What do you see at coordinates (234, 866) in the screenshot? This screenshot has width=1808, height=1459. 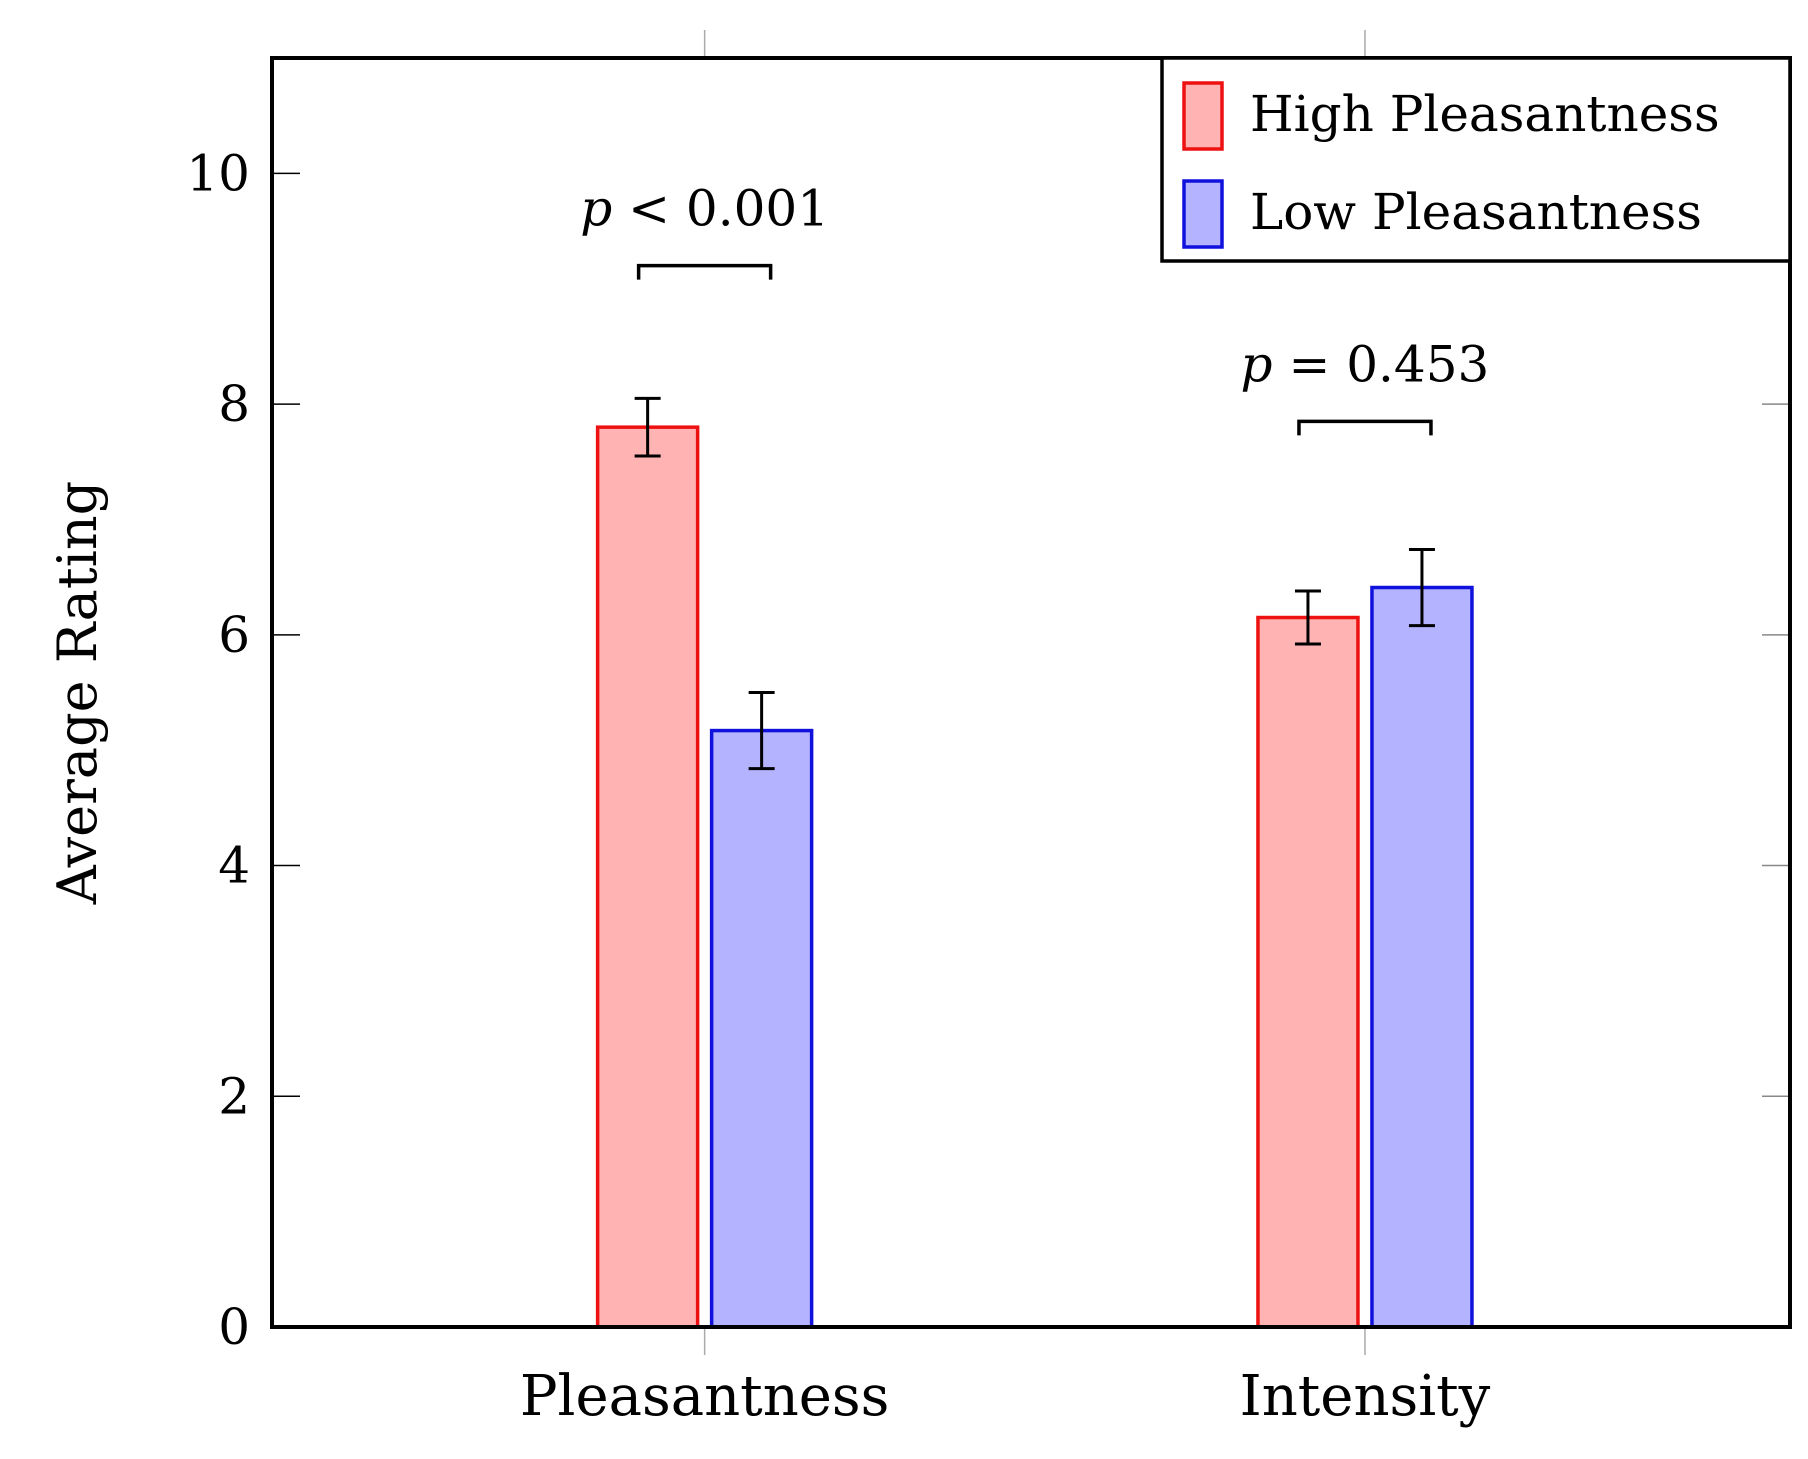 I see `y-tick-label: 4` at bounding box center [234, 866].